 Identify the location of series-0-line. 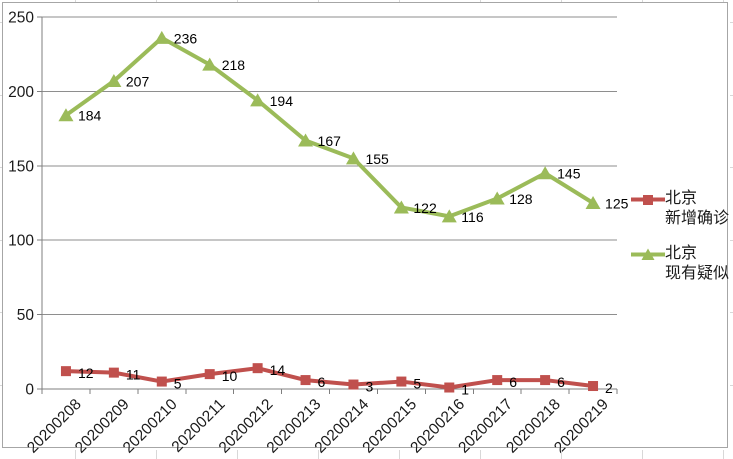
(329, 378).